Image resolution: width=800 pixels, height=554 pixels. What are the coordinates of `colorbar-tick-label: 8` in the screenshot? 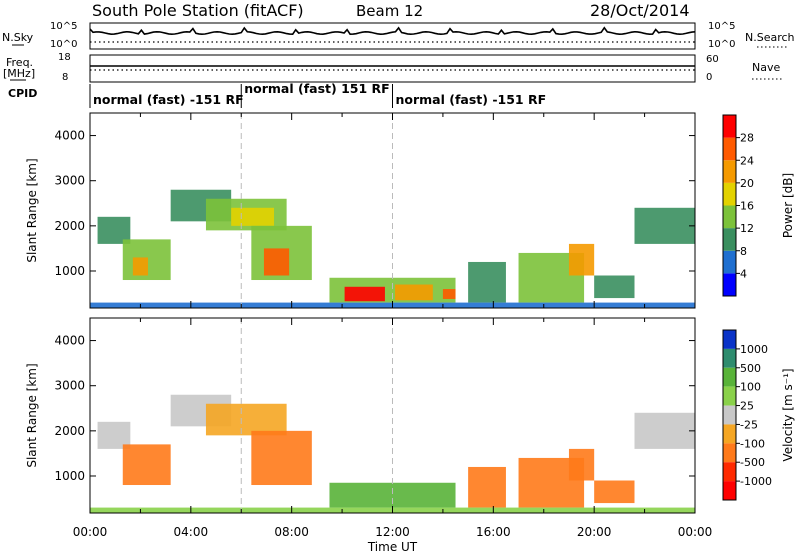 It's located at (743, 251).